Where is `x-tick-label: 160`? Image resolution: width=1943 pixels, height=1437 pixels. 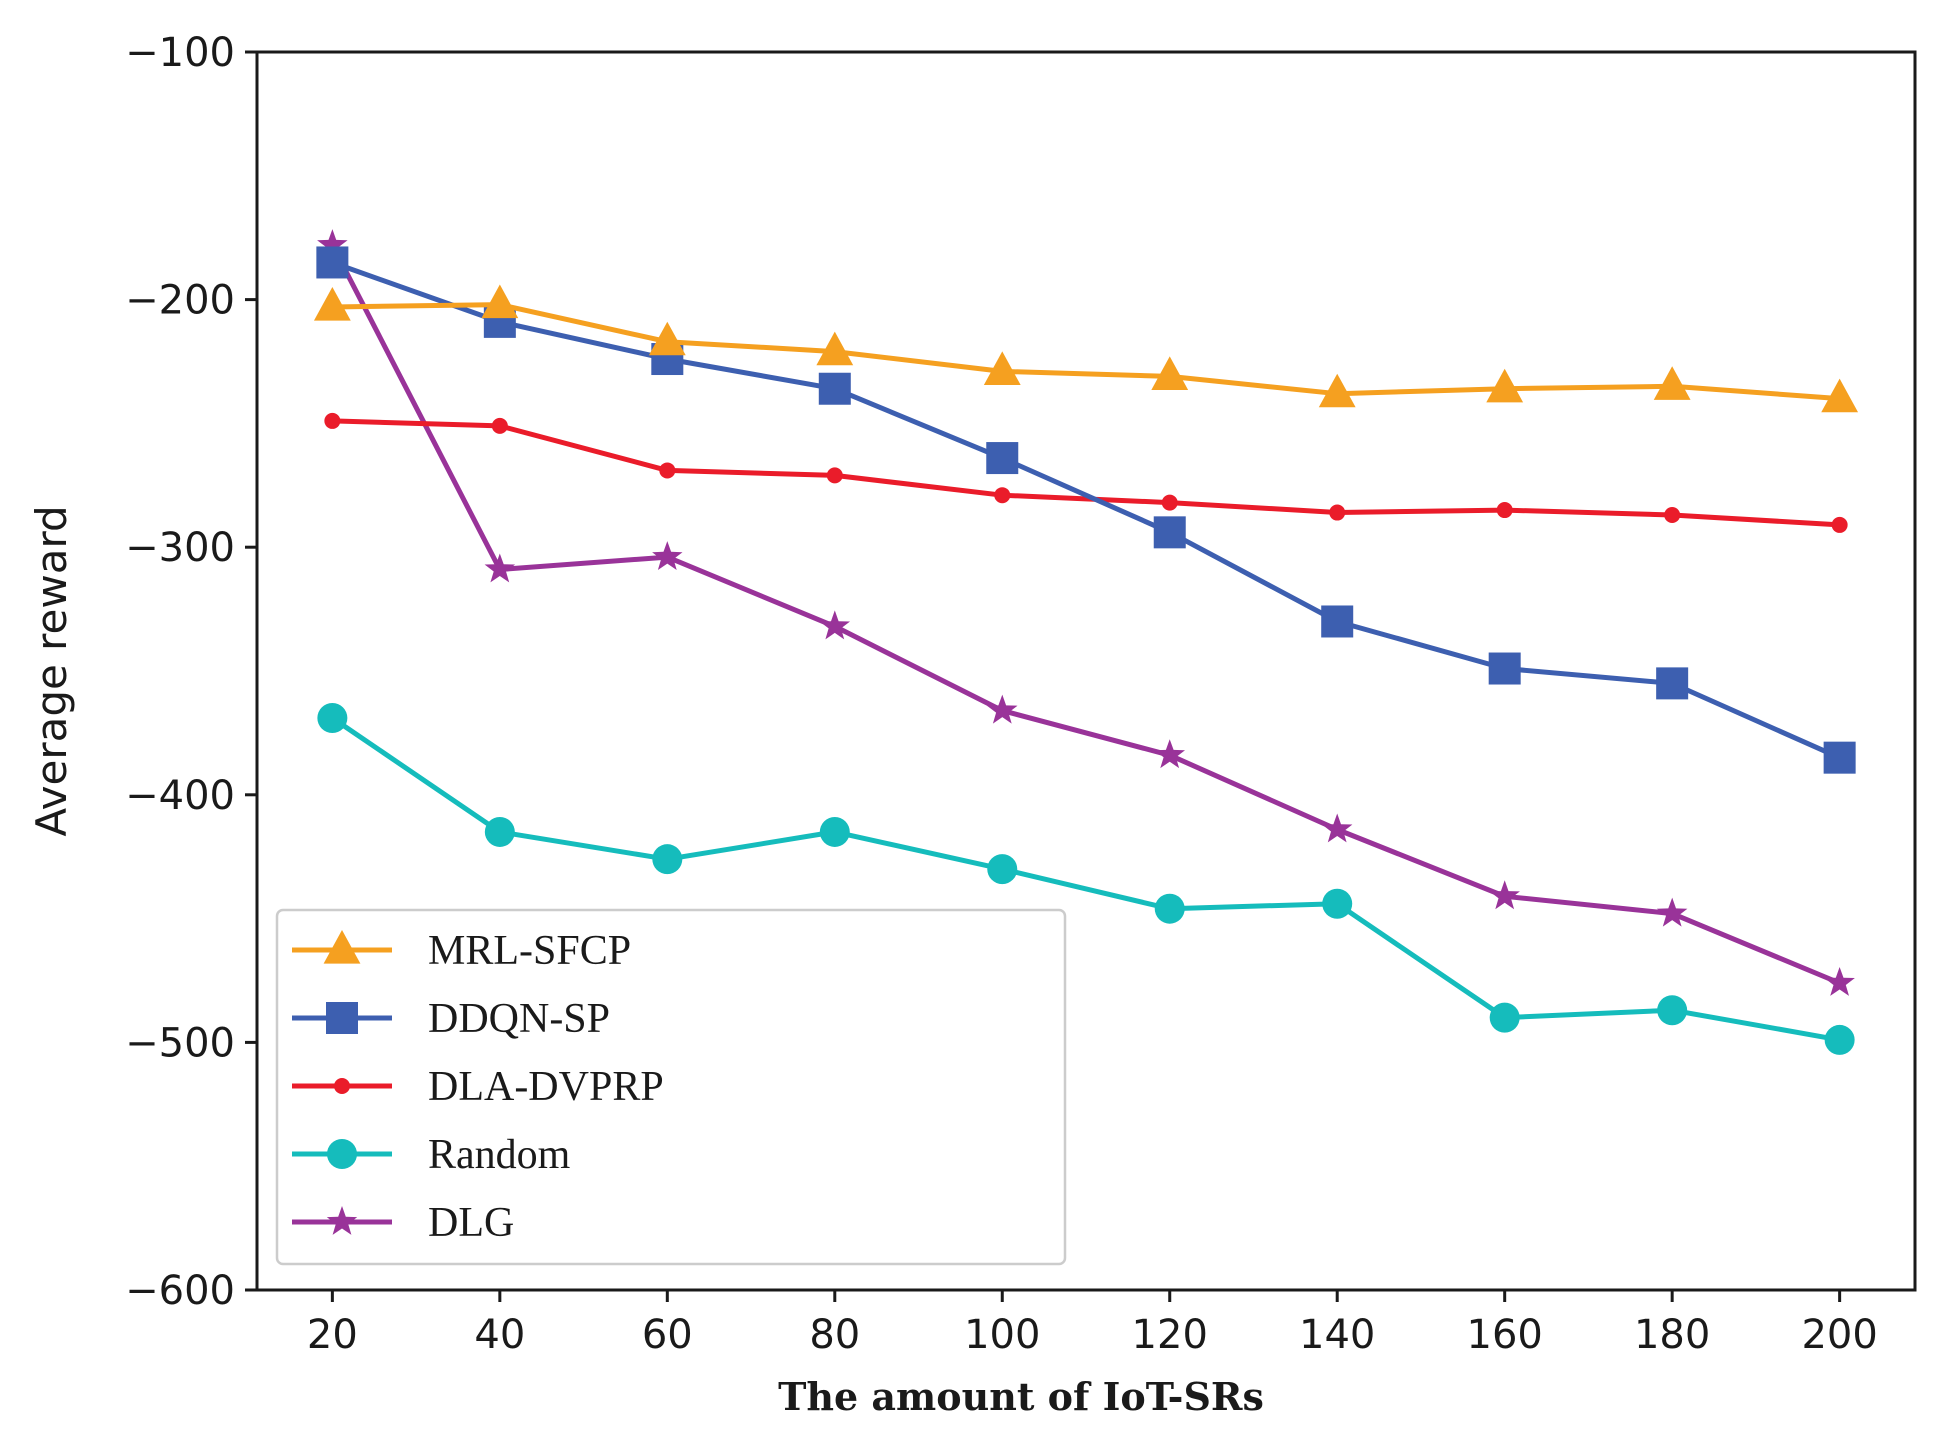 x-tick-label: 160 is located at coordinates (1505, 1335).